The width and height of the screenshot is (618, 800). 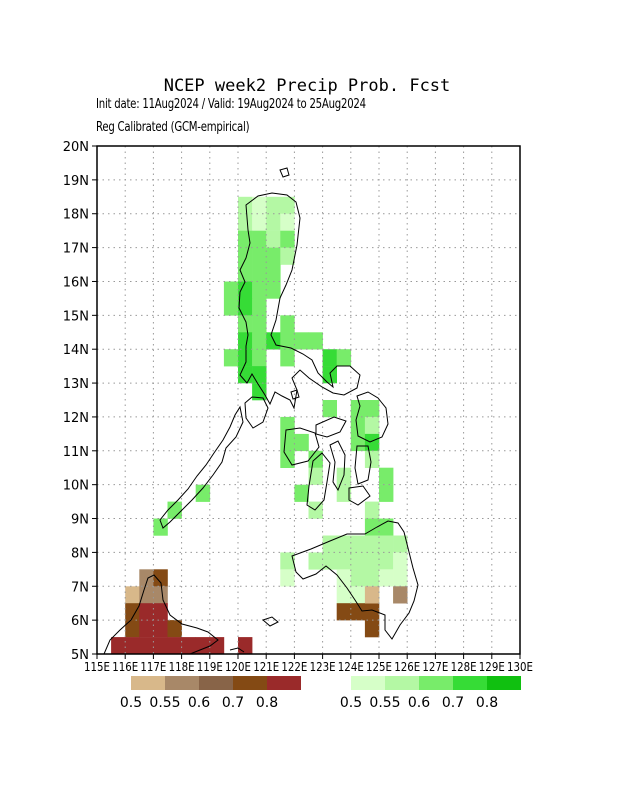 I want to click on dry-legend-label: 0.6, so click(x=199, y=703).